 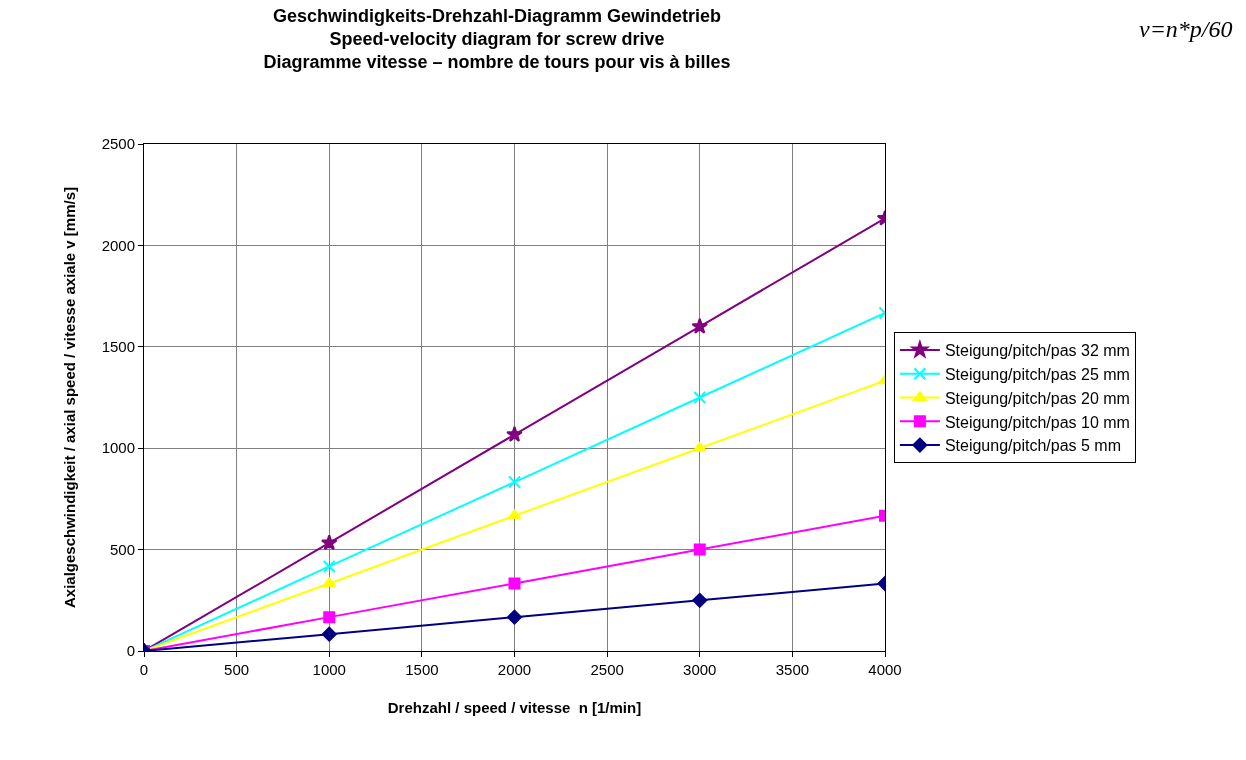 I want to click on x-axis-title: Drehzahl / speed / vitesse n [1/min], so click(x=514, y=707).